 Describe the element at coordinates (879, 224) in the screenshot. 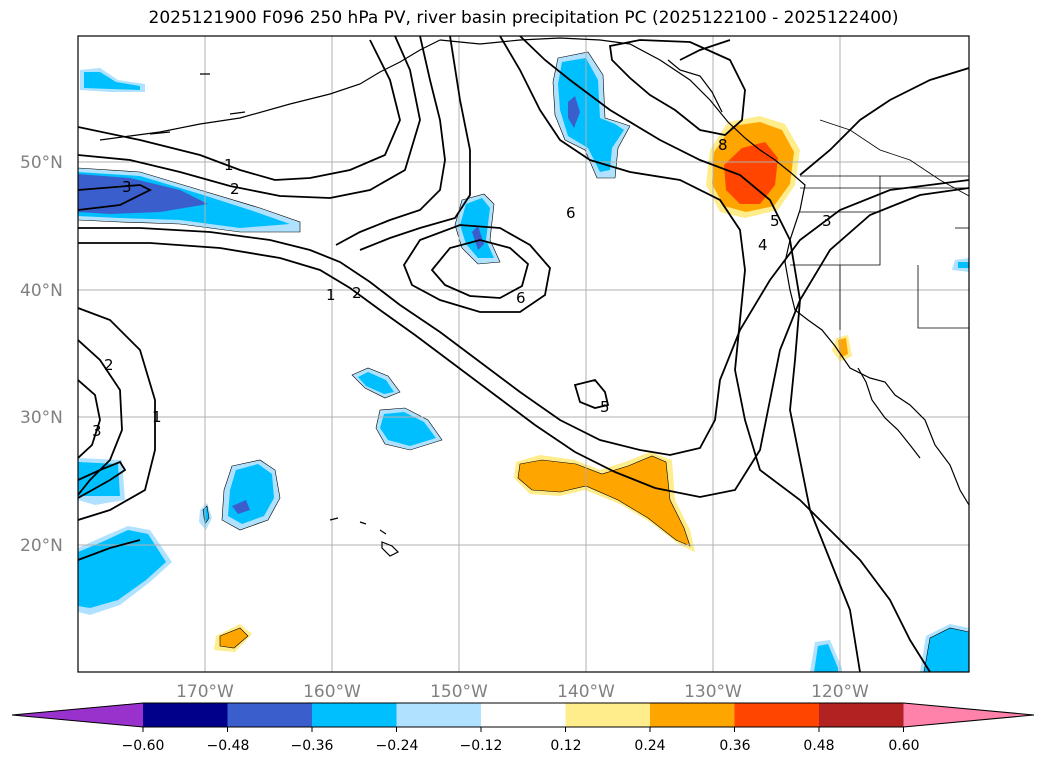

I see `political-borders` at that location.